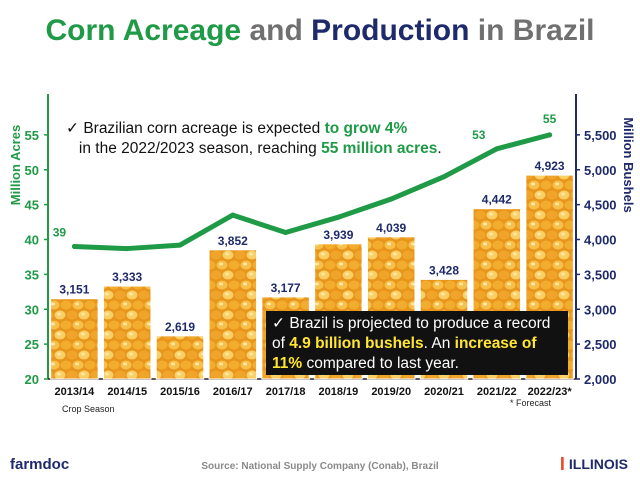  I want to click on illinois-logo: I ILLINOIS, so click(593, 464).